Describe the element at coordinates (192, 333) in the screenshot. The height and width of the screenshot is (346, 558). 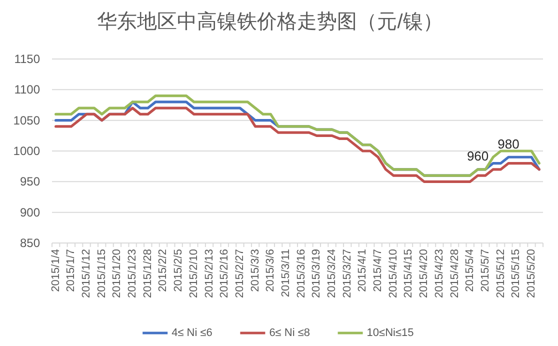
I see `legend-label: 4≤ Ni ≤6` at that location.